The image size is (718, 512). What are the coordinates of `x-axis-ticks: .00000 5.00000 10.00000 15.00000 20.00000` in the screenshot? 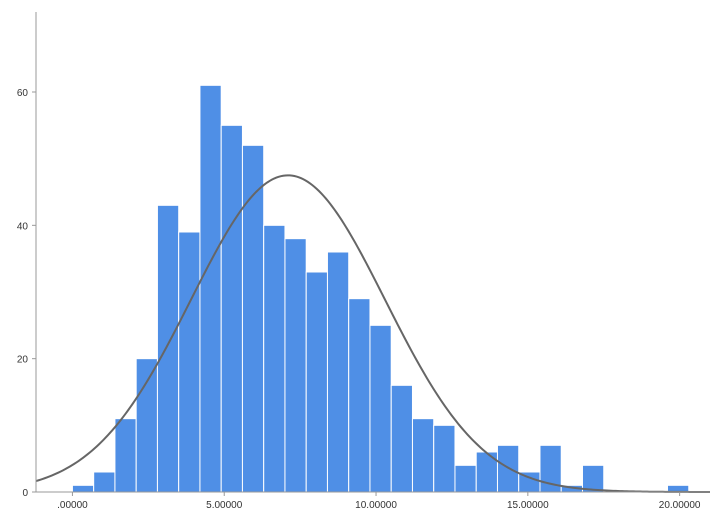 It's located at (379, 501).